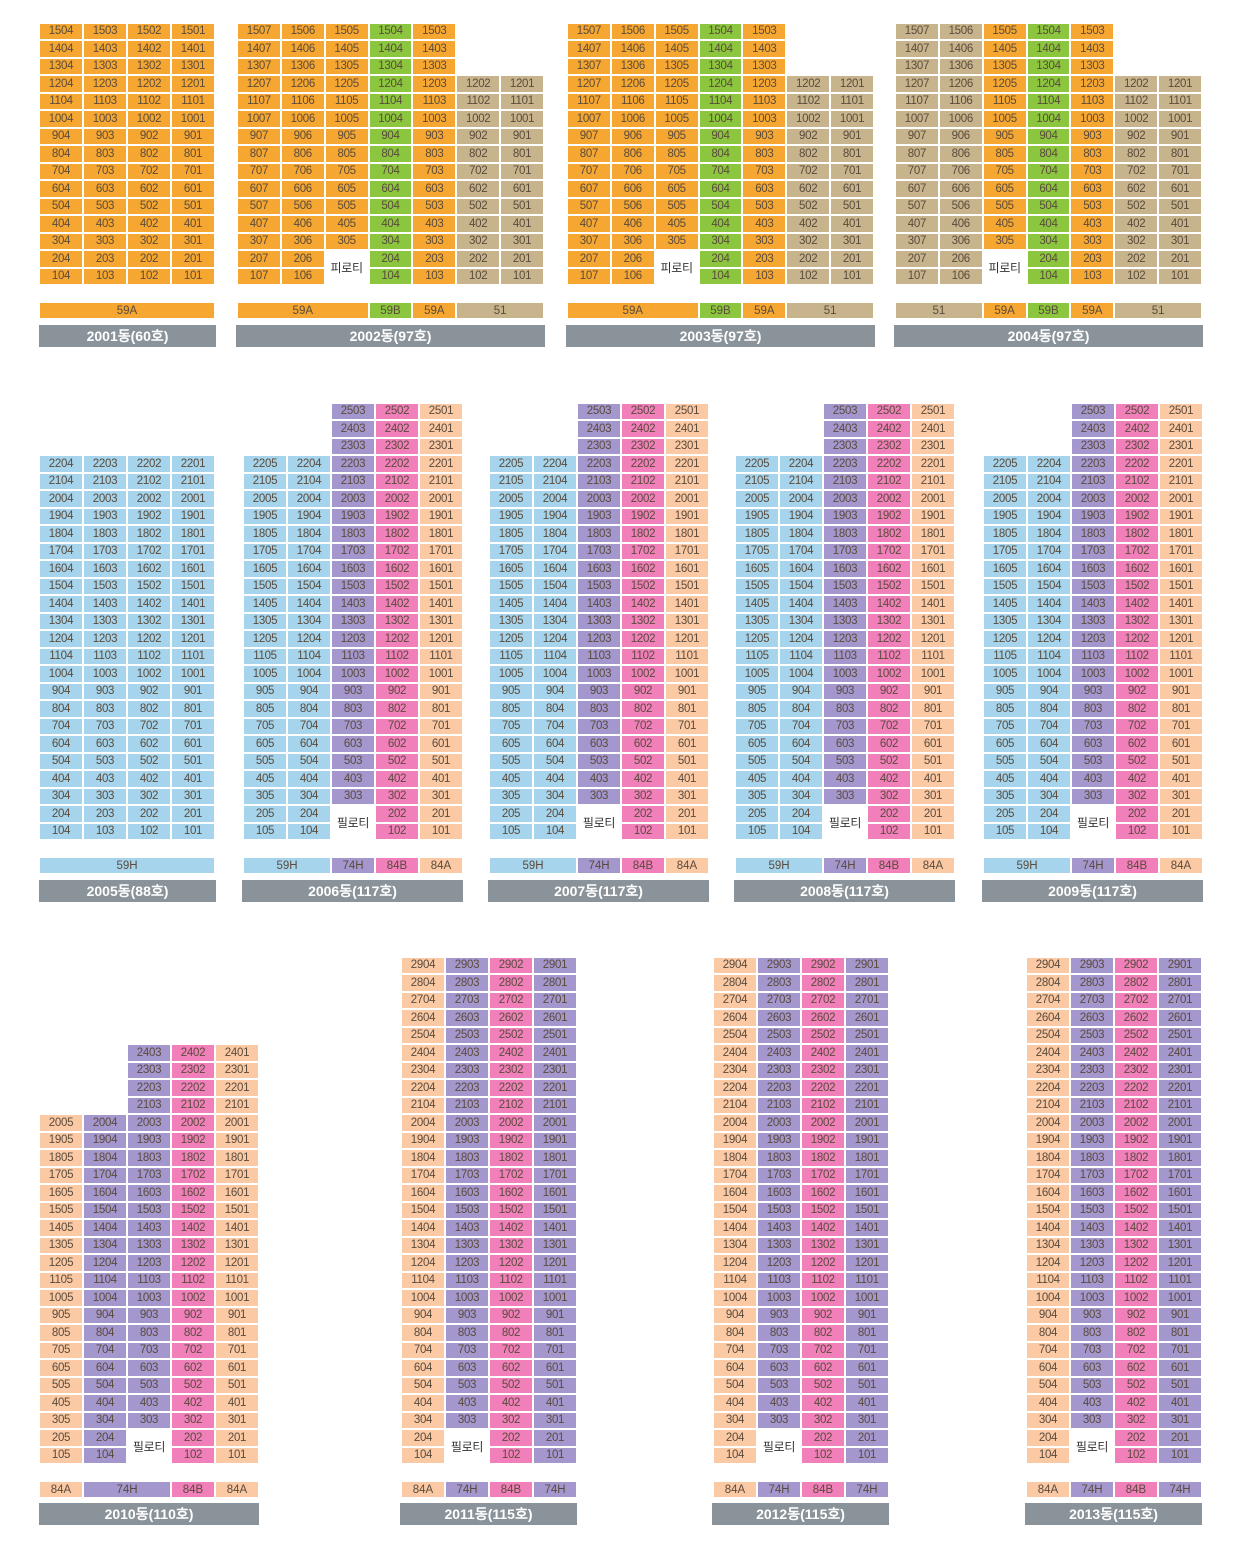 The width and height of the screenshot is (1235, 1547). Describe the element at coordinates (1092, 259) in the screenshot. I see `unit-cell: 203` at that location.